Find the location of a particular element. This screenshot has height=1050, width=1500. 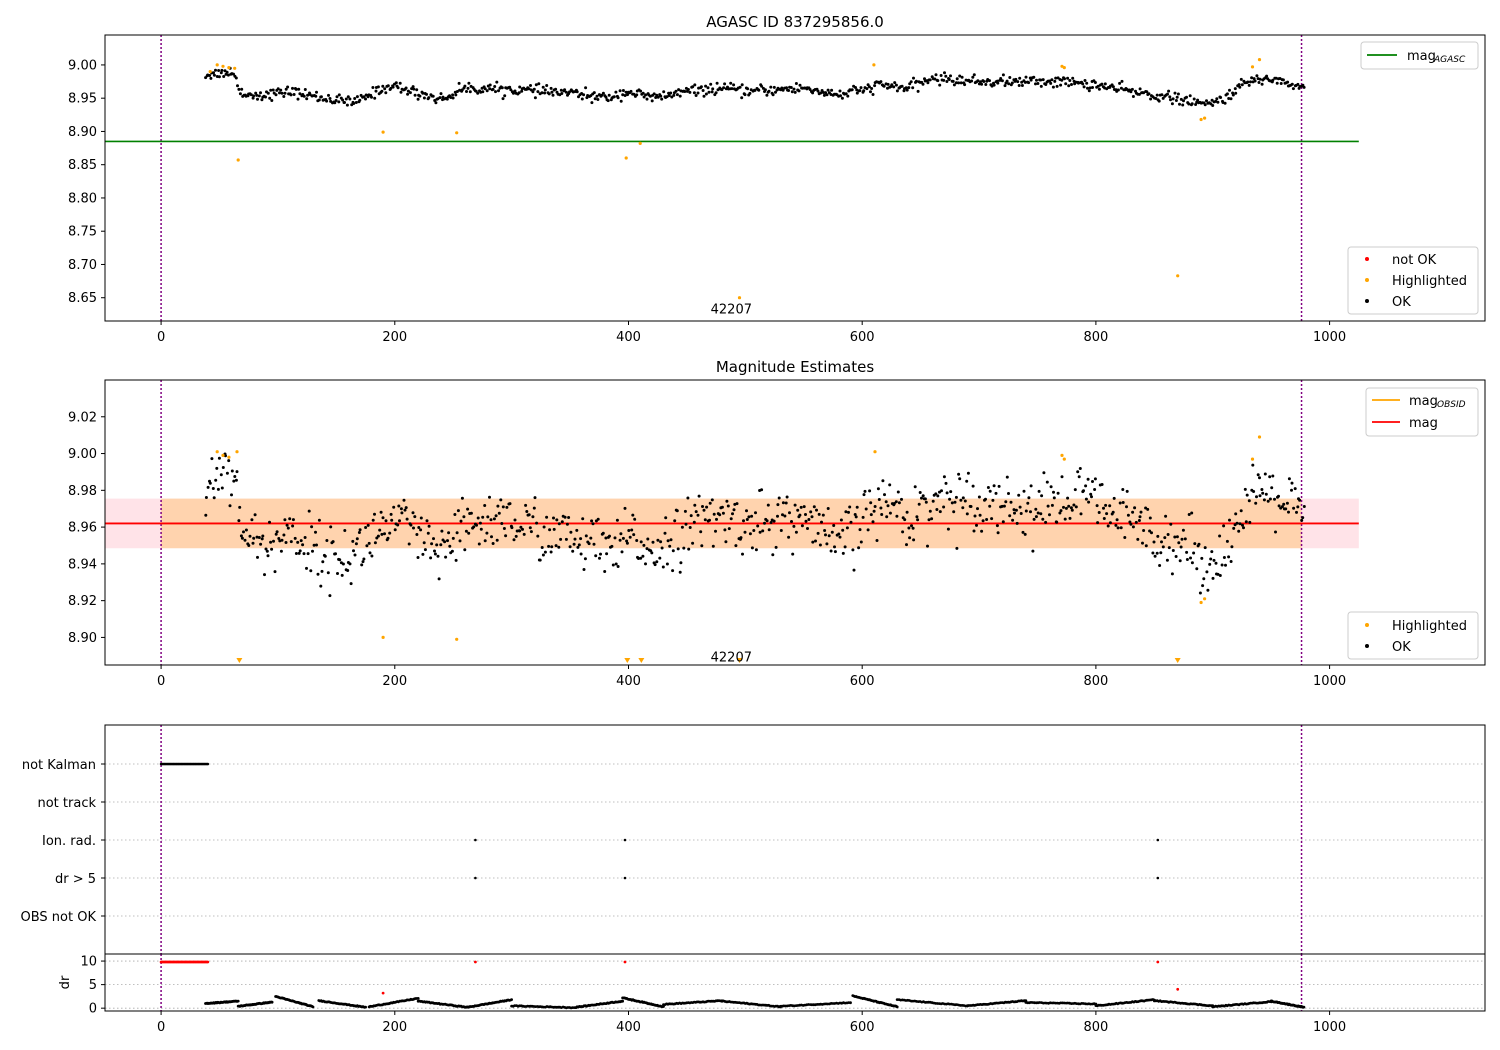

y-tick-label: 8.94 is located at coordinates (82, 564).